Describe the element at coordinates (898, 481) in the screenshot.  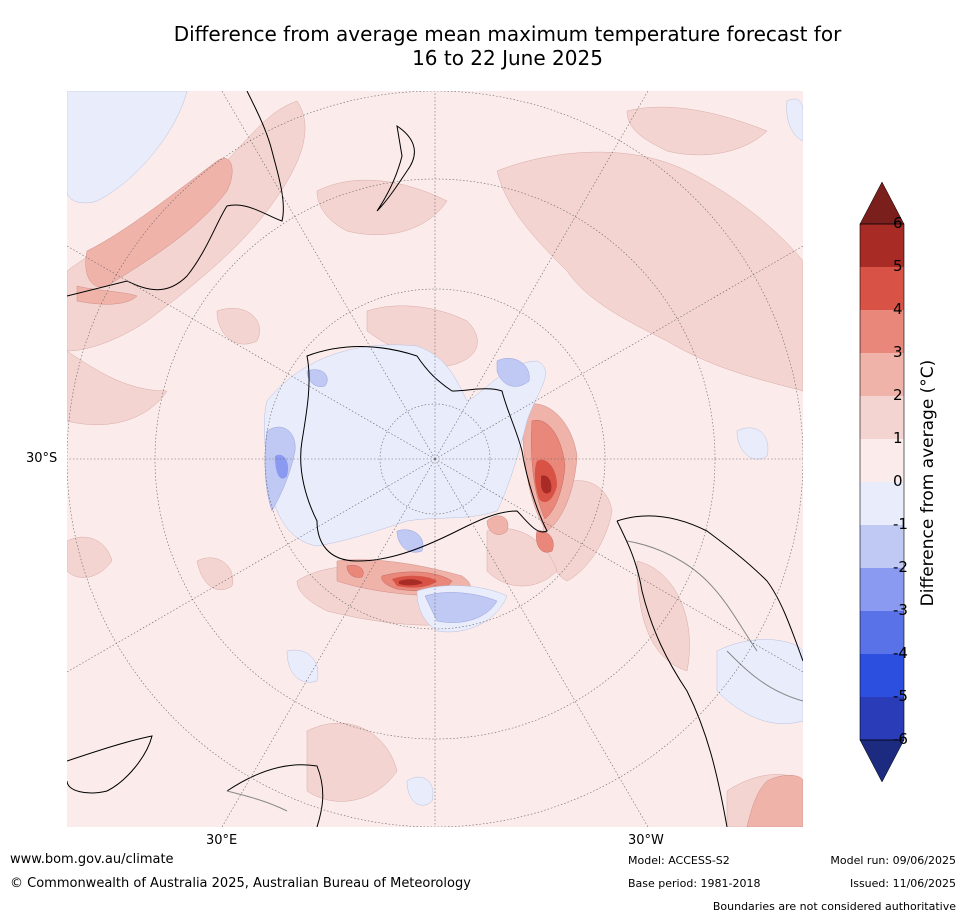
I see `colorbar-tick-label: 0` at that location.